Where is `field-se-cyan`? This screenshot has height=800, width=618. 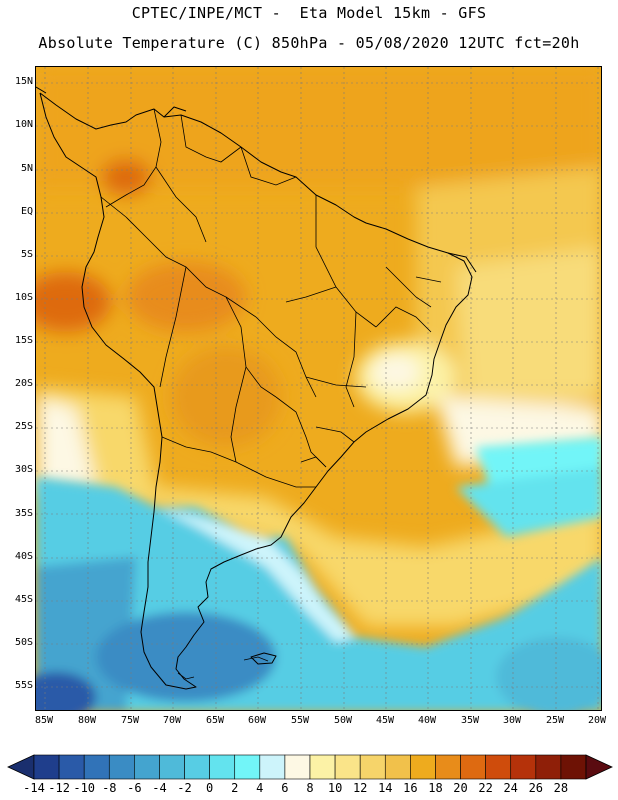
field-se-cyan is located at coordinates (548, 673).